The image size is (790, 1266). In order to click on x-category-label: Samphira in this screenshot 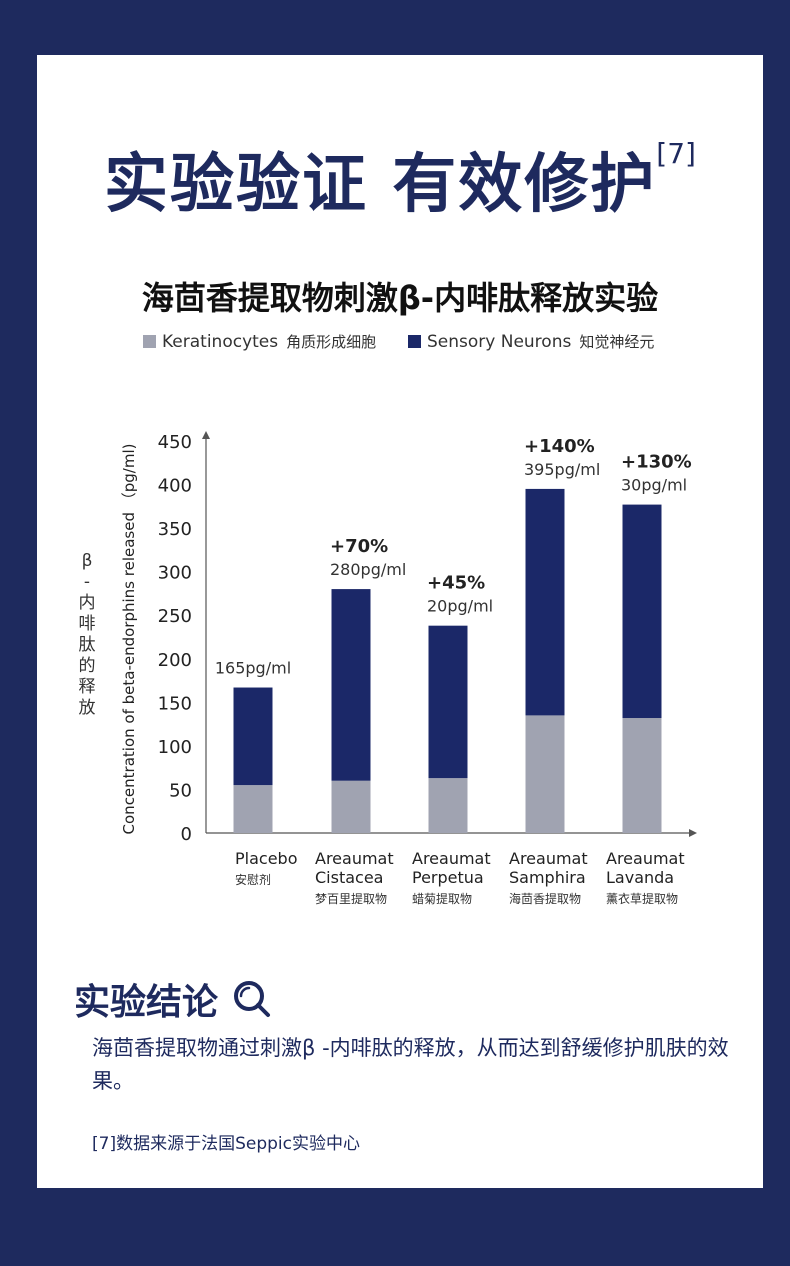, I will do `click(547, 877)`.